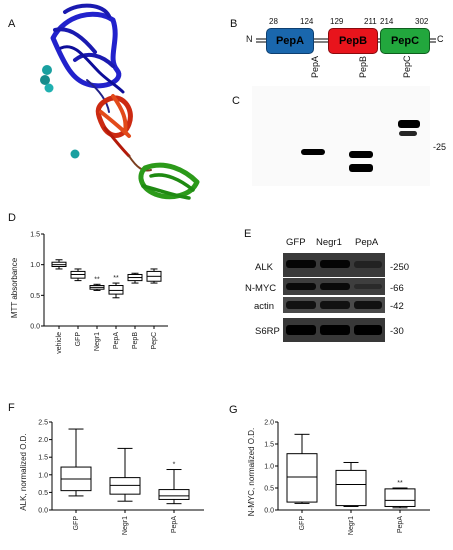 This screenshot has height=550, width=453. I want to click on blot-e-strip-s6rp, so click(334, 330).